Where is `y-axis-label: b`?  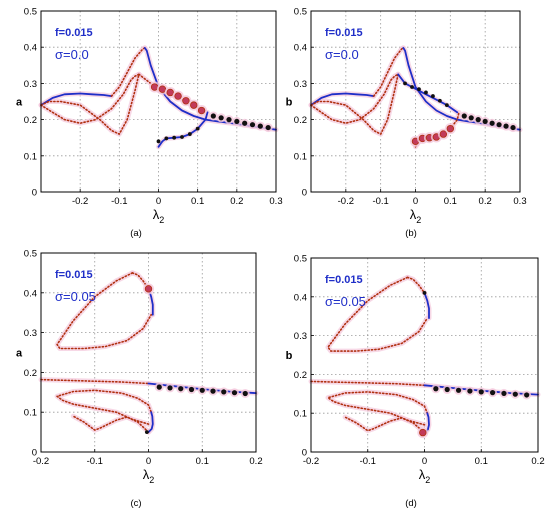
y-axis-label: b is located at coordinates (289, 103).